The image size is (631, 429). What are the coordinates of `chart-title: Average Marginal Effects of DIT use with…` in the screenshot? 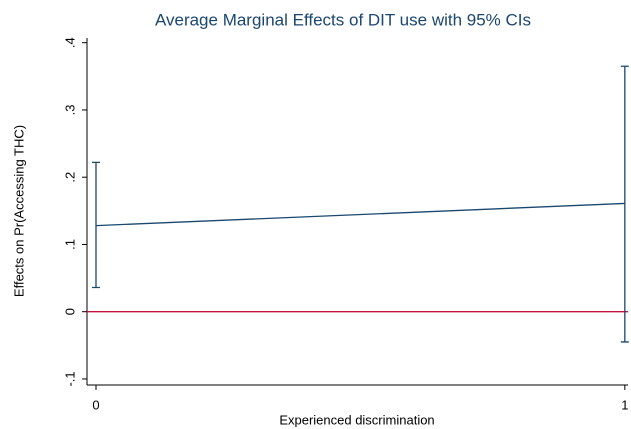 It's located at (343, 19).